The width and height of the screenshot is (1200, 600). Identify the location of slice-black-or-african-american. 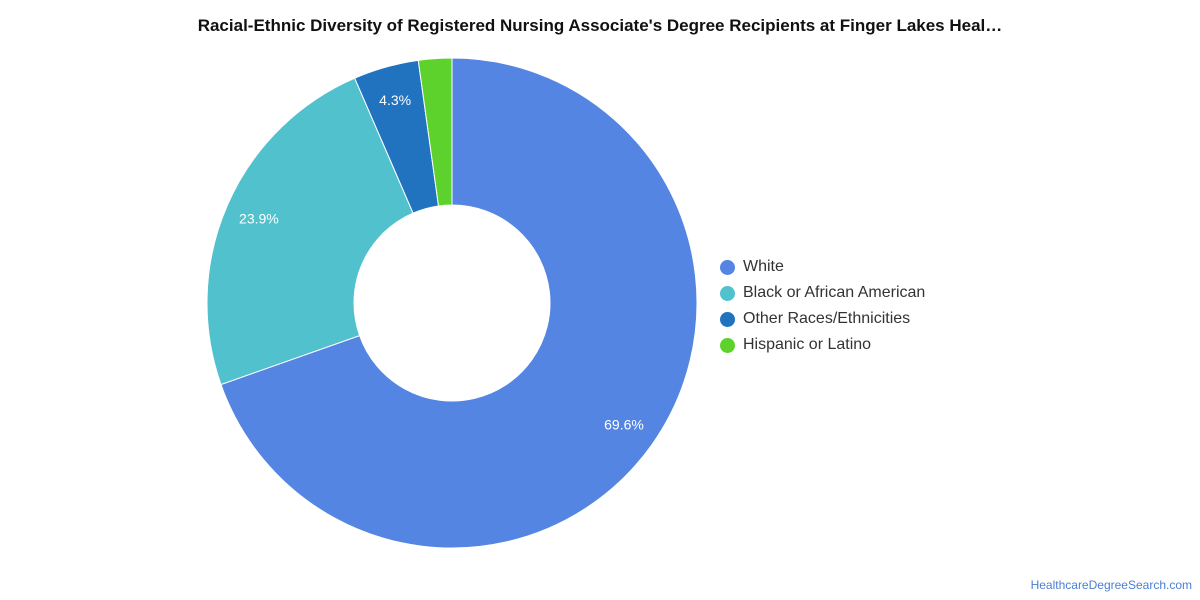
(310, 231).